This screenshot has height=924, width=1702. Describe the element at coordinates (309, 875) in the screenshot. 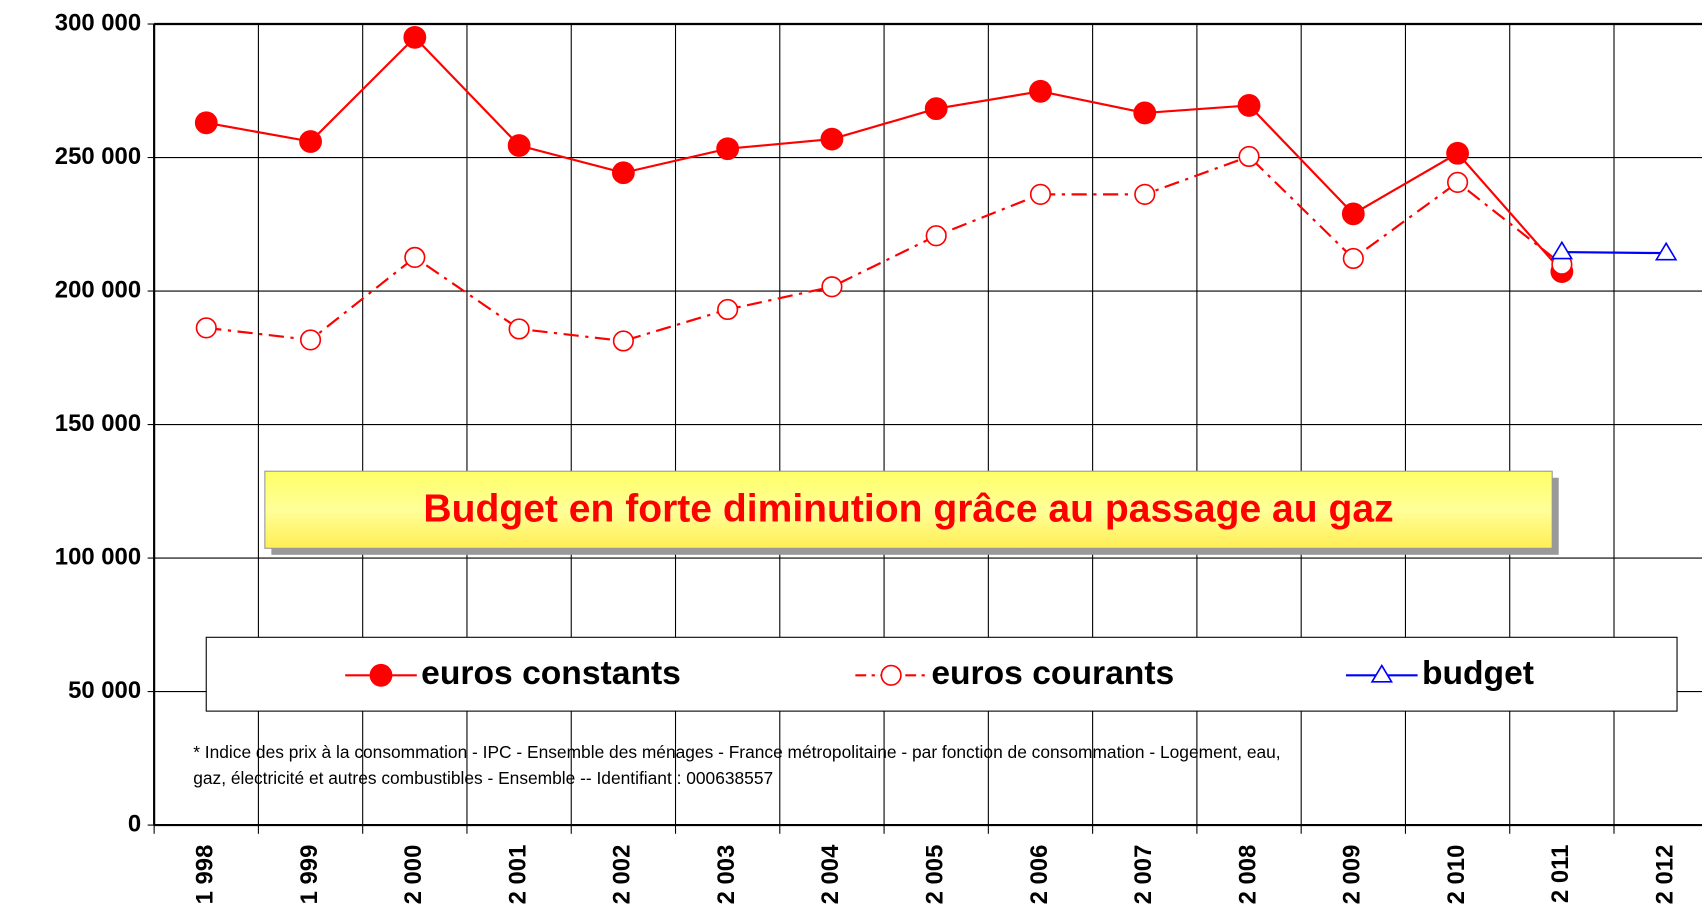

I see `x-tick-label: 1 999` at that location.